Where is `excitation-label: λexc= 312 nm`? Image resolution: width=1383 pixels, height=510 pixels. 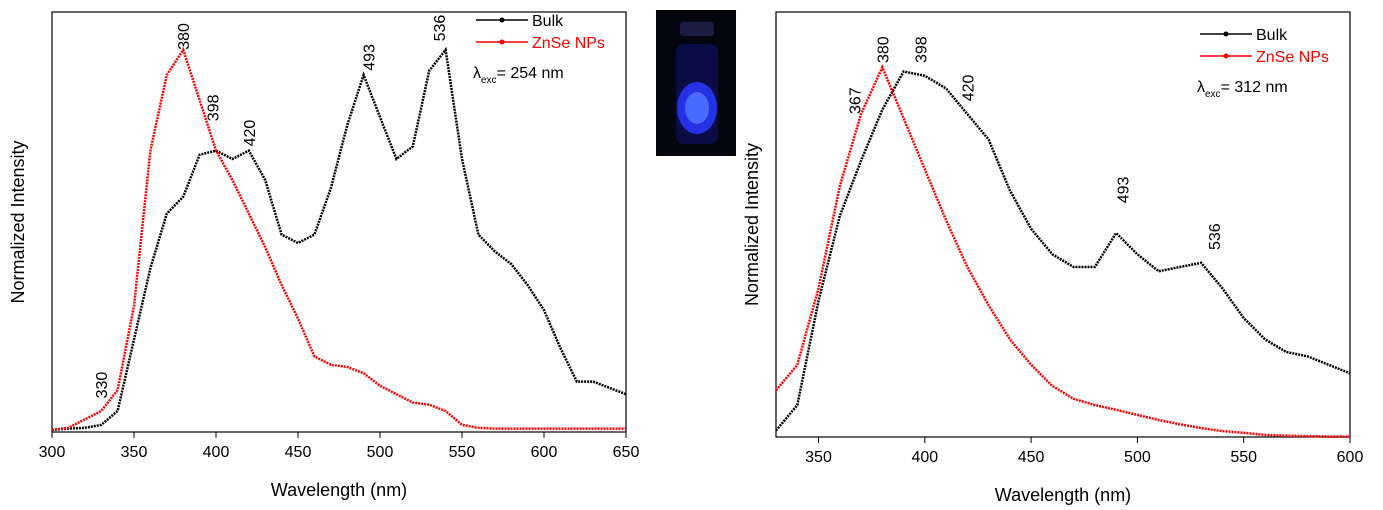
excitation-label: λexc= 312 nm is located at coordinates (1242, 89).